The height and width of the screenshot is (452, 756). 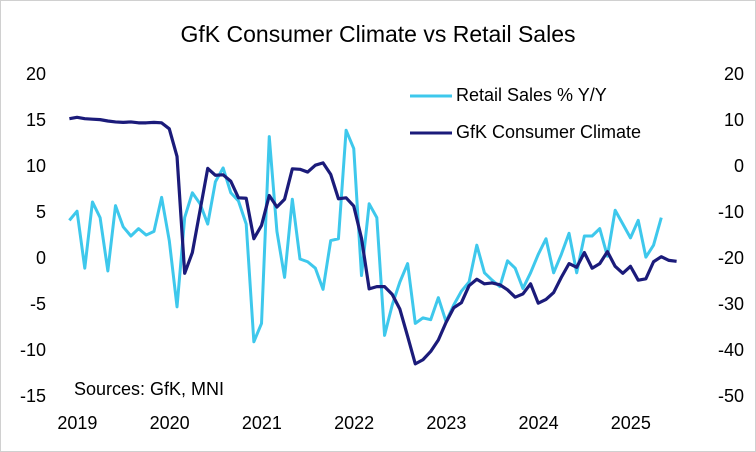 What do you see at coordinates (739, 166) in the screenshot?
I see `y2-tick-label: 0` at bounding box center [739, 166].